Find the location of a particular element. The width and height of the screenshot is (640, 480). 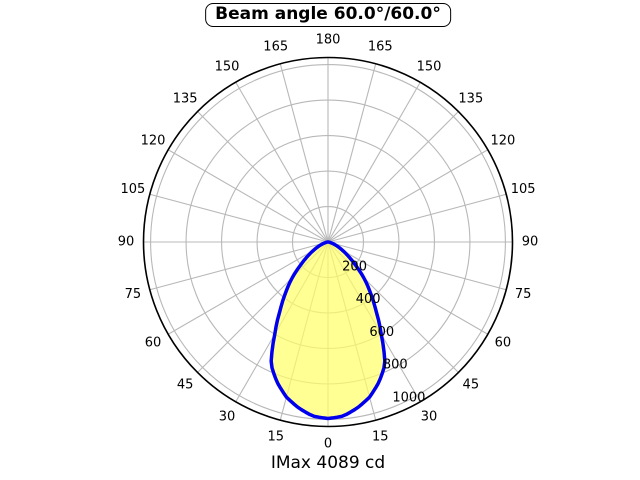

chart-title-box: Beam angle 60.0°/60.0° is located at coordinates (328, 15).